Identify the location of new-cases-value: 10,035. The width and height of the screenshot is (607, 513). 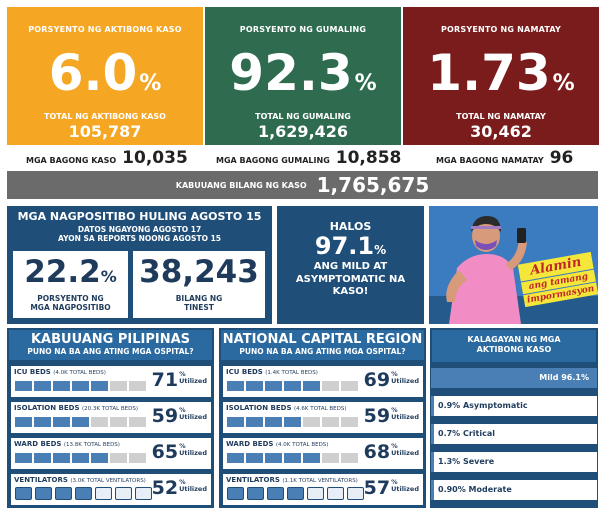
(155, 158).